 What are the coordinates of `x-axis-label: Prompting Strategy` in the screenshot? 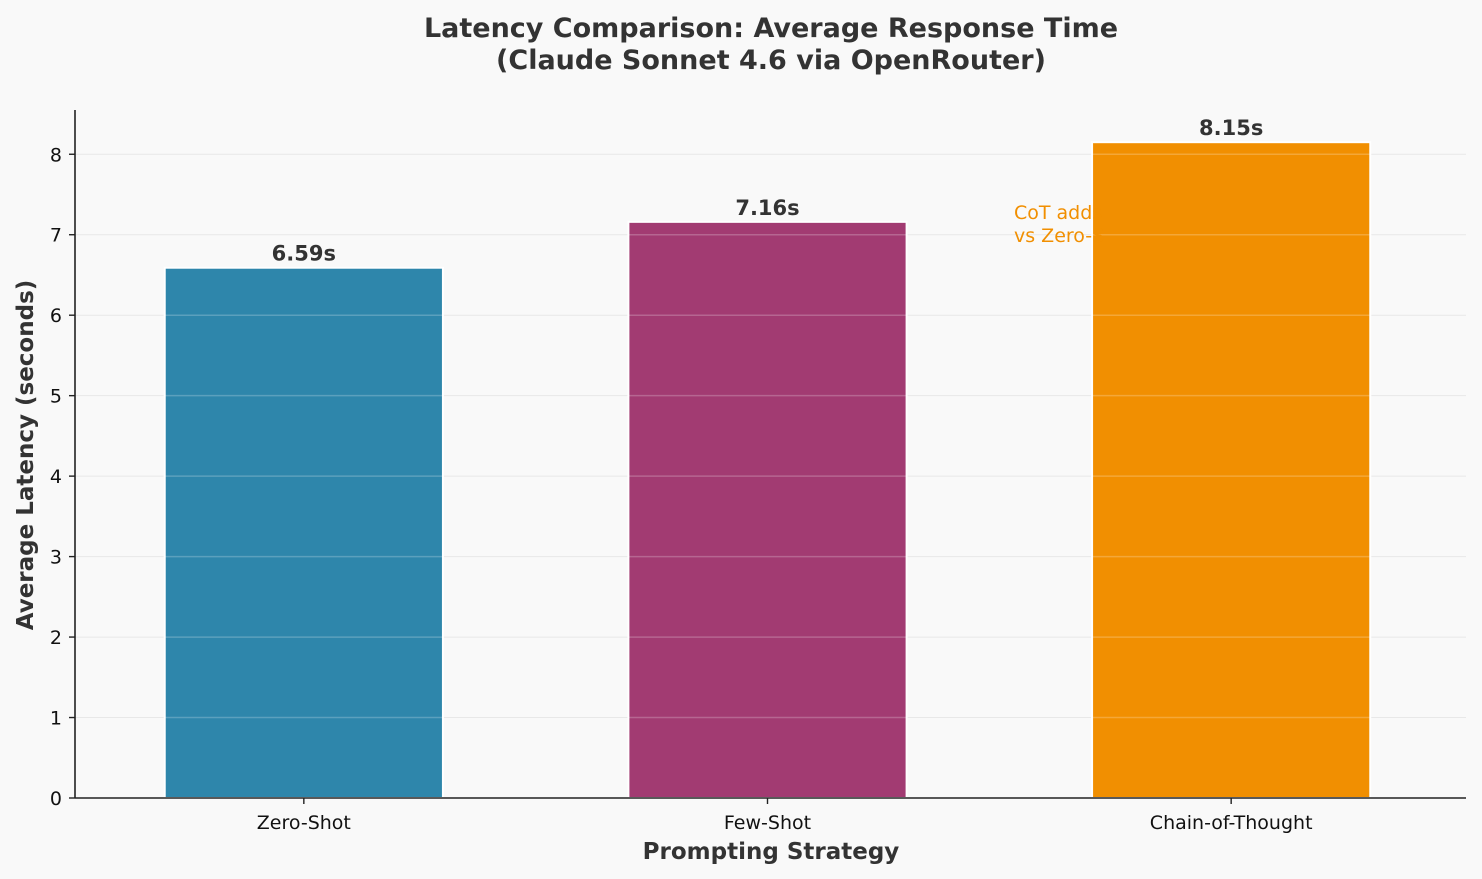 It's located at (771, 852).